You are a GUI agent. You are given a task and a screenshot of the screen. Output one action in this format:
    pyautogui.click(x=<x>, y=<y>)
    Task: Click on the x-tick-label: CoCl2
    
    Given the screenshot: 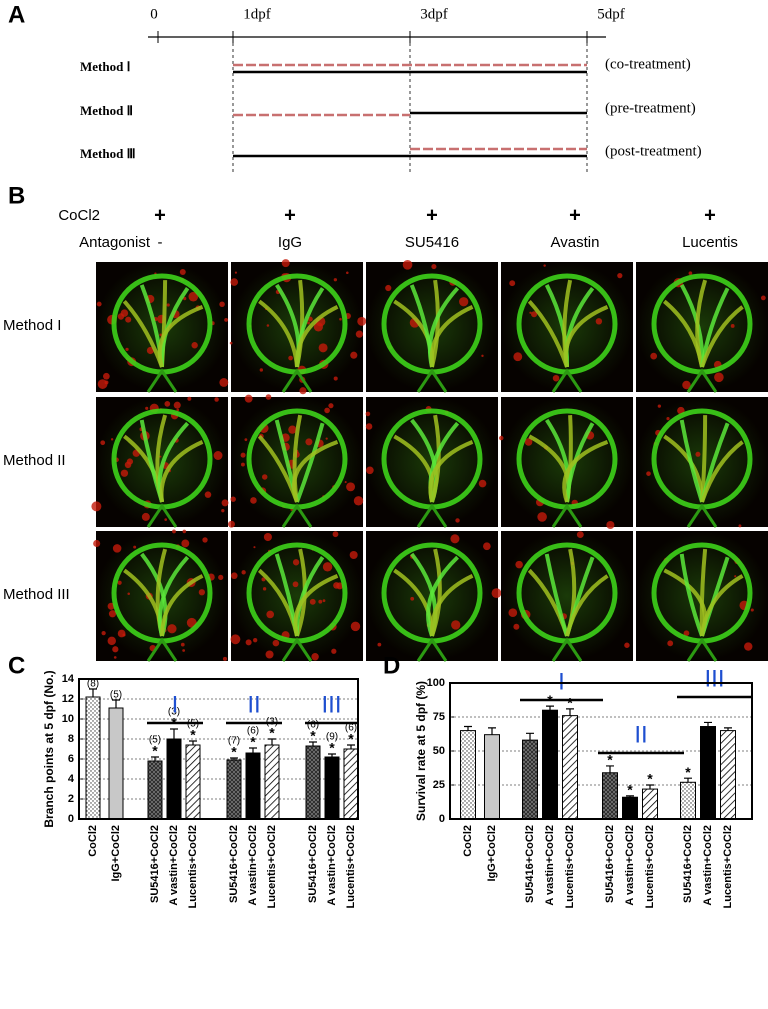 What is the action you would take?
    pyautogui.click(x=93, y=841)
    